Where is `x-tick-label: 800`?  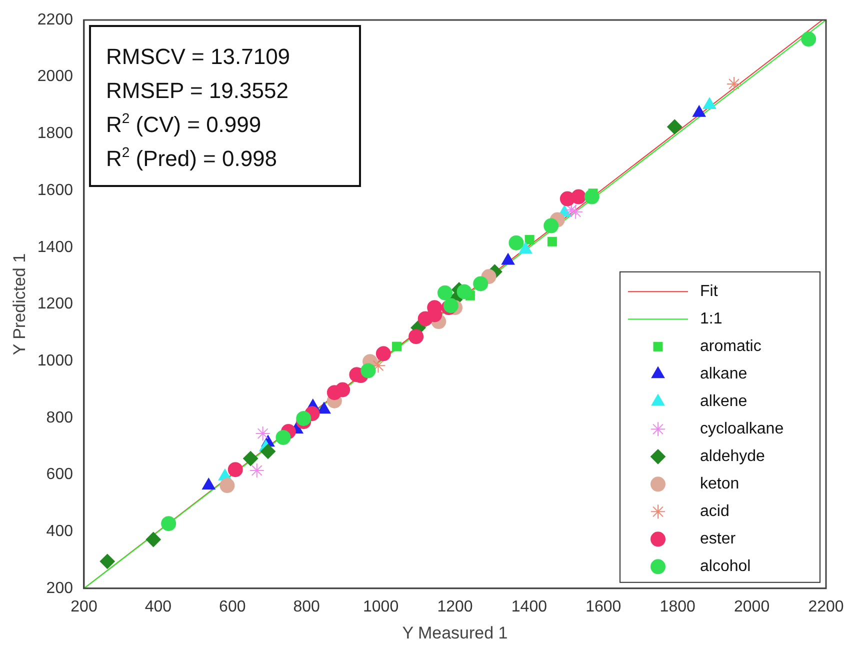 x-tick-label: 800 is located at coordinates (306, 607).